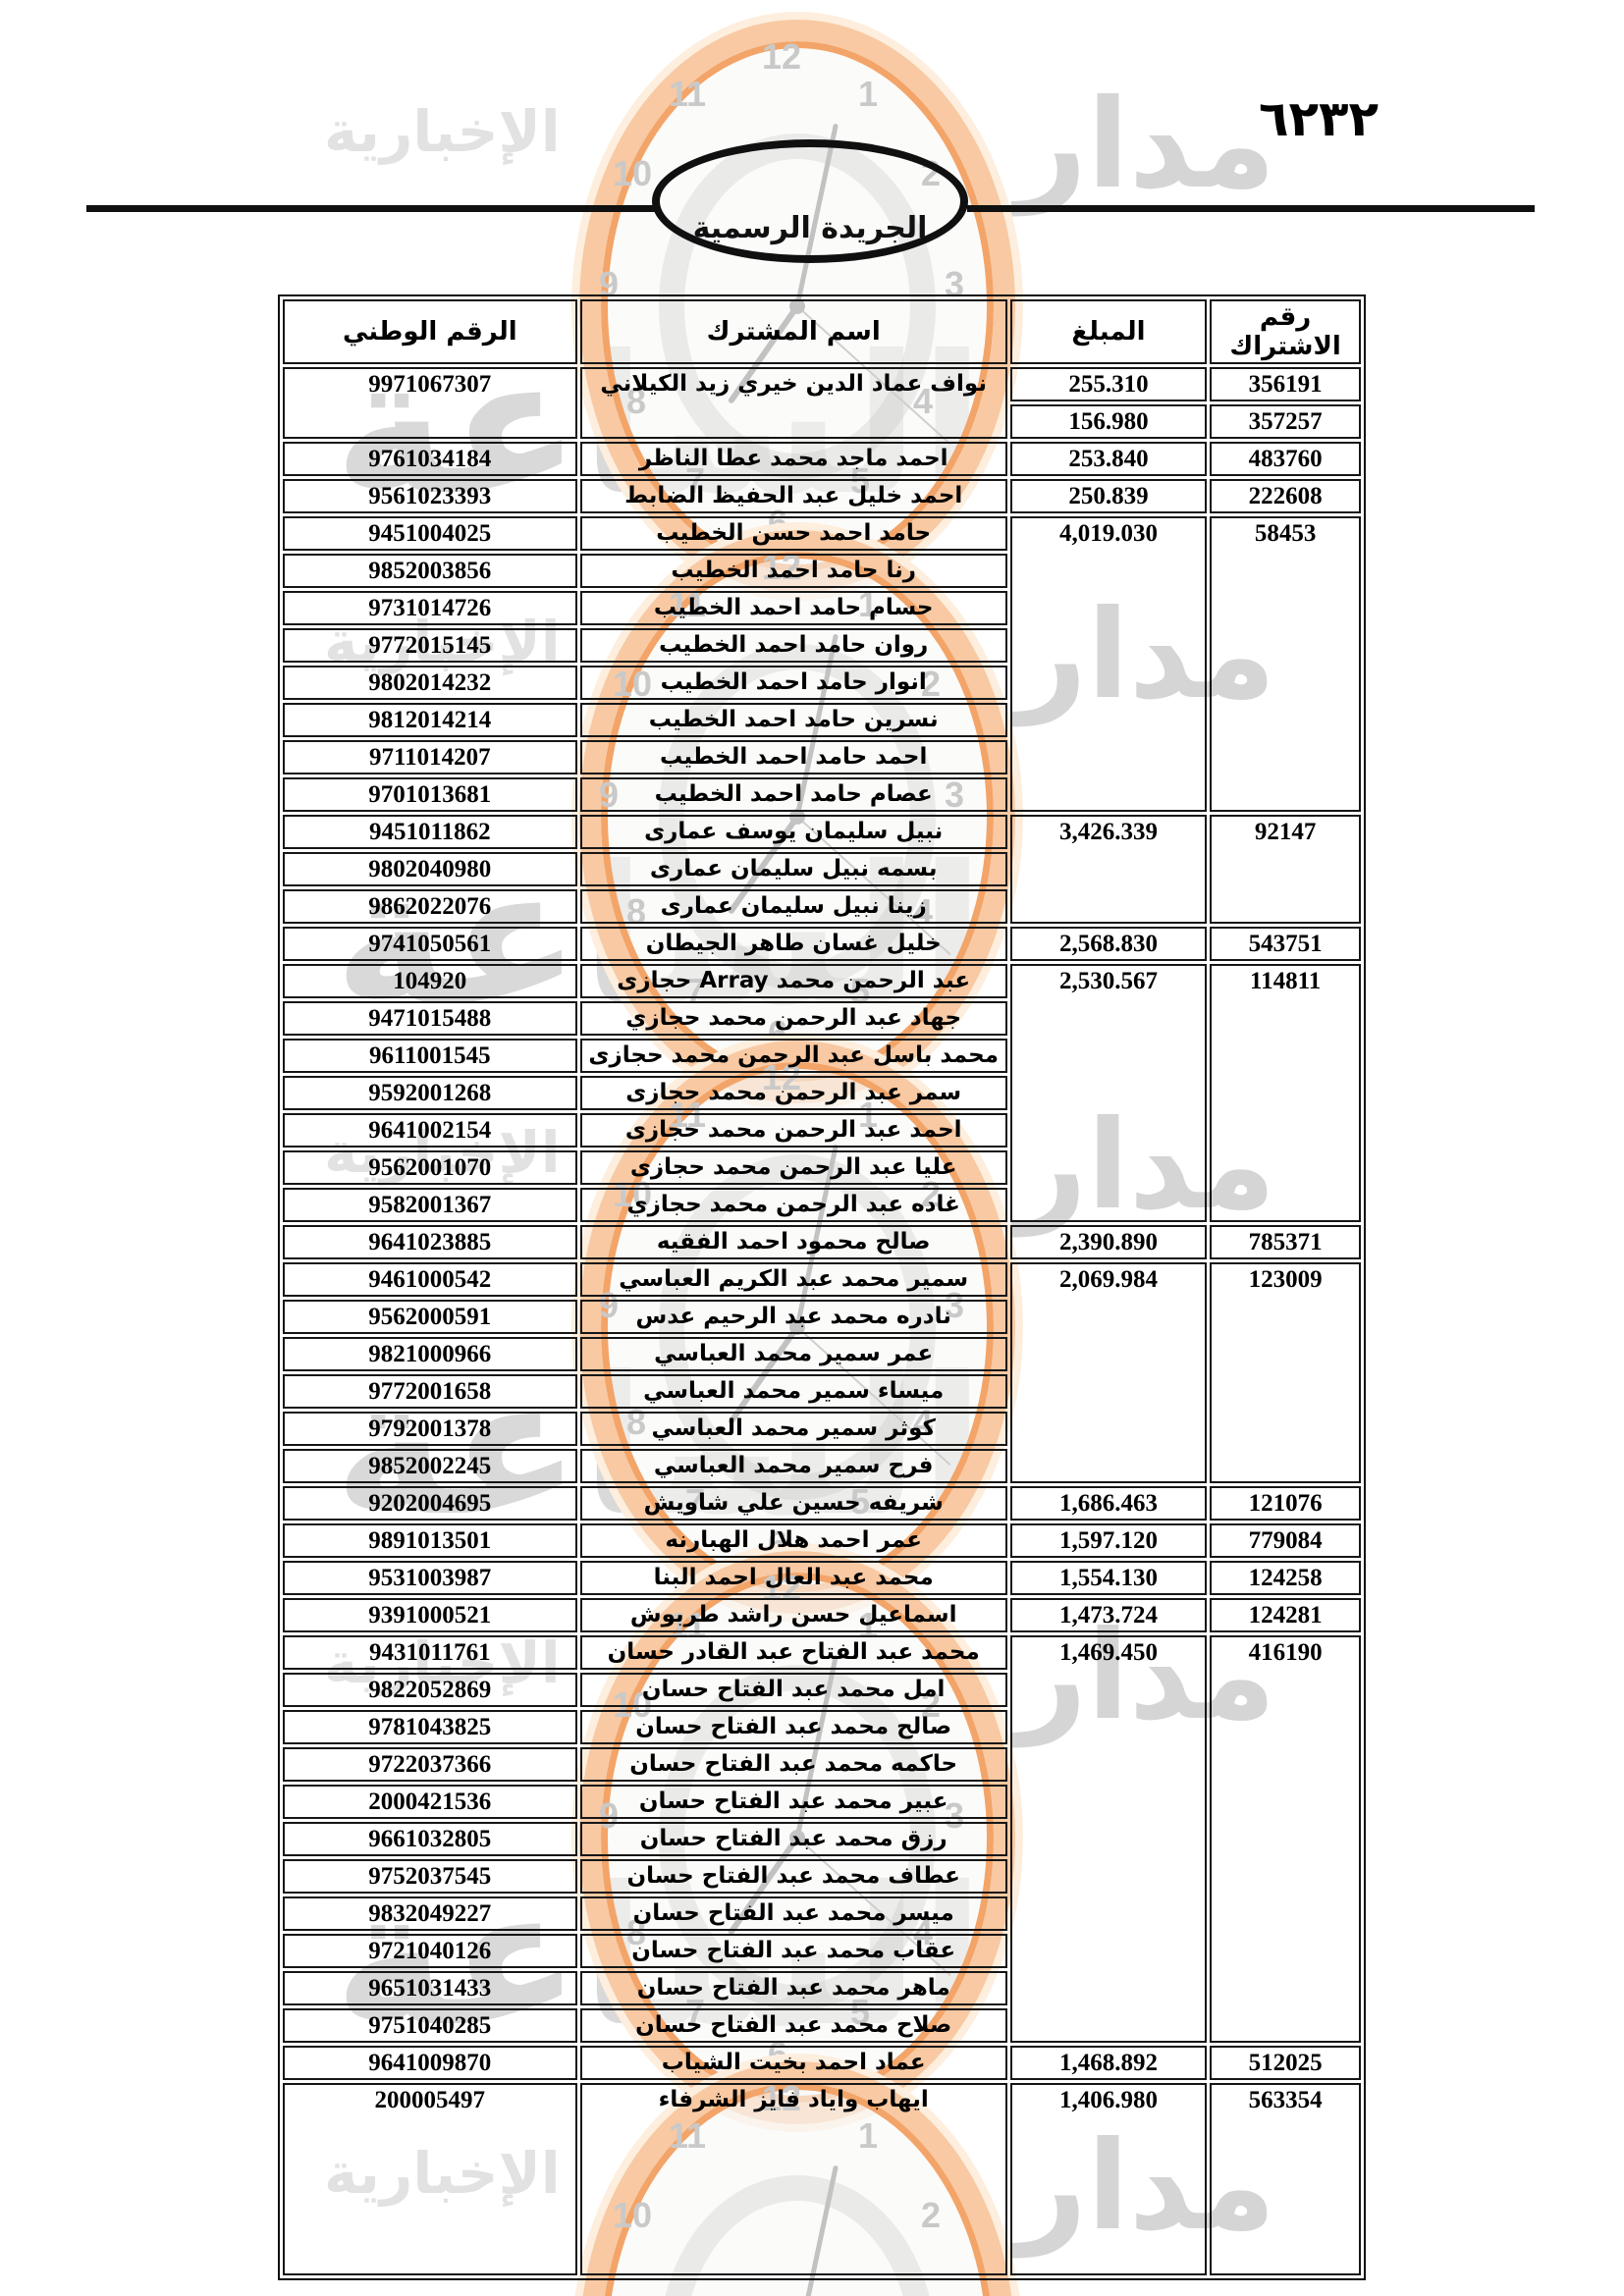  I want to click on page-number: ٦٢٣٢, so click(1319, 118).